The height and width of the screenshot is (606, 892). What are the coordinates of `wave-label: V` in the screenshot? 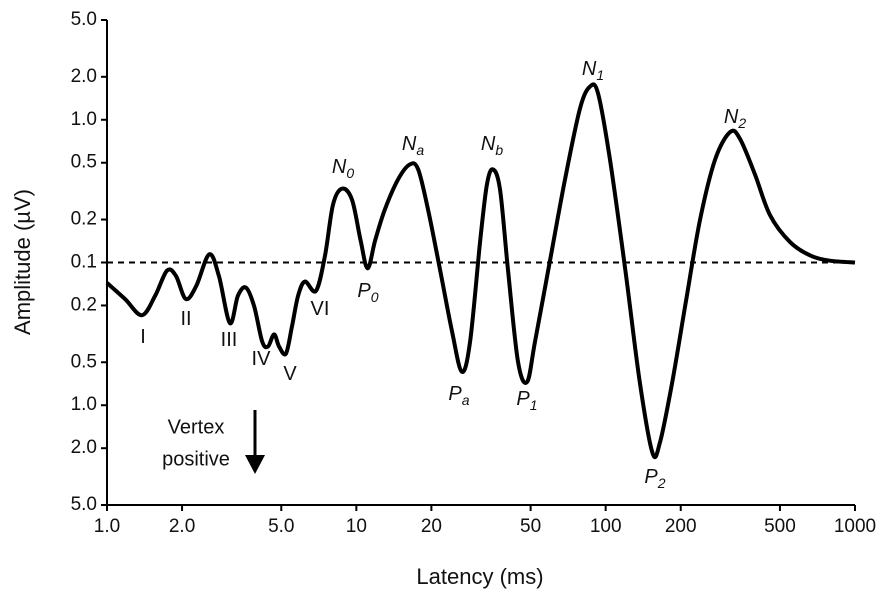 It's located at (290, 374).